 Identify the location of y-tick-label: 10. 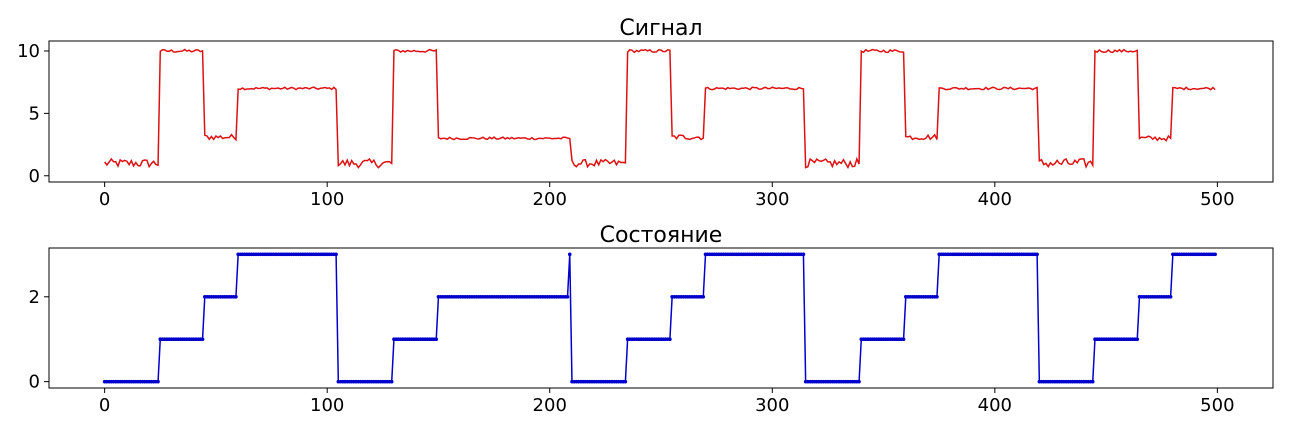
(28, 51).